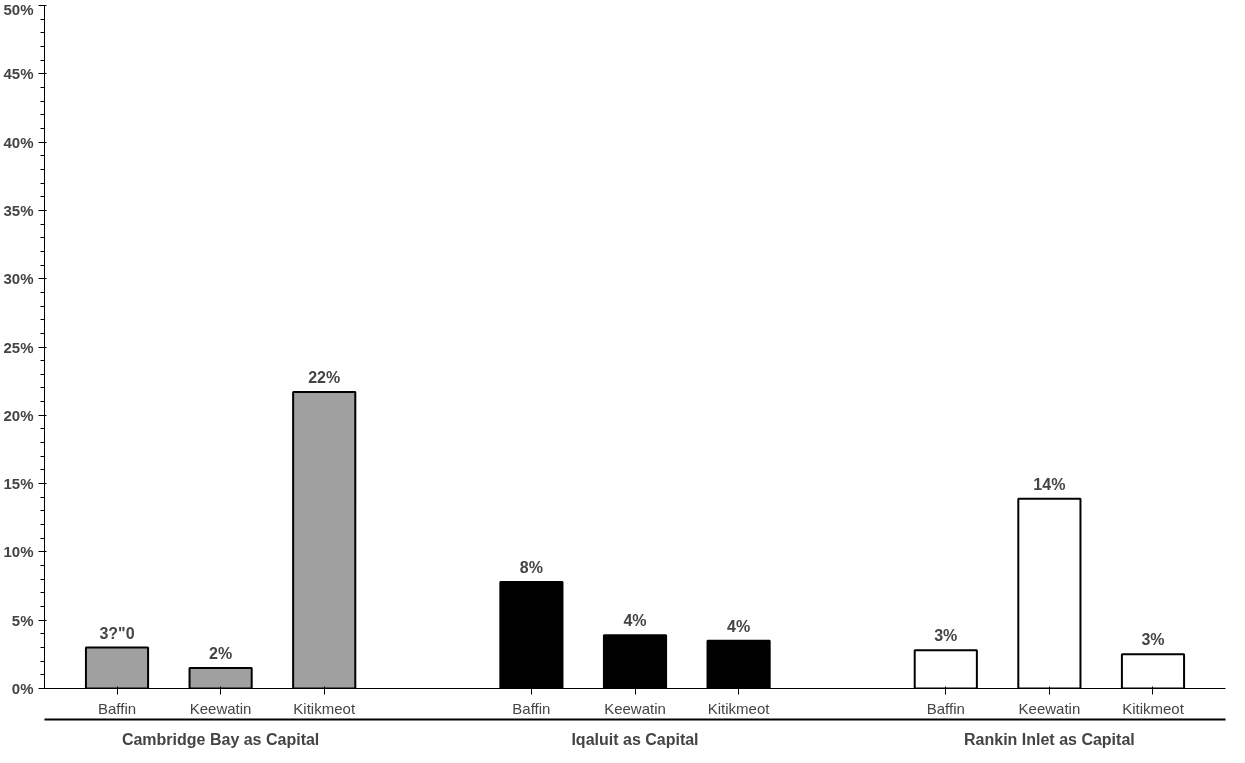 This screenshot has height=763, width=1245. What do you see at coordinates (18, 74) in the screenshot?
I see `y-tick-label: 45%` at bounding box center [18, 74].